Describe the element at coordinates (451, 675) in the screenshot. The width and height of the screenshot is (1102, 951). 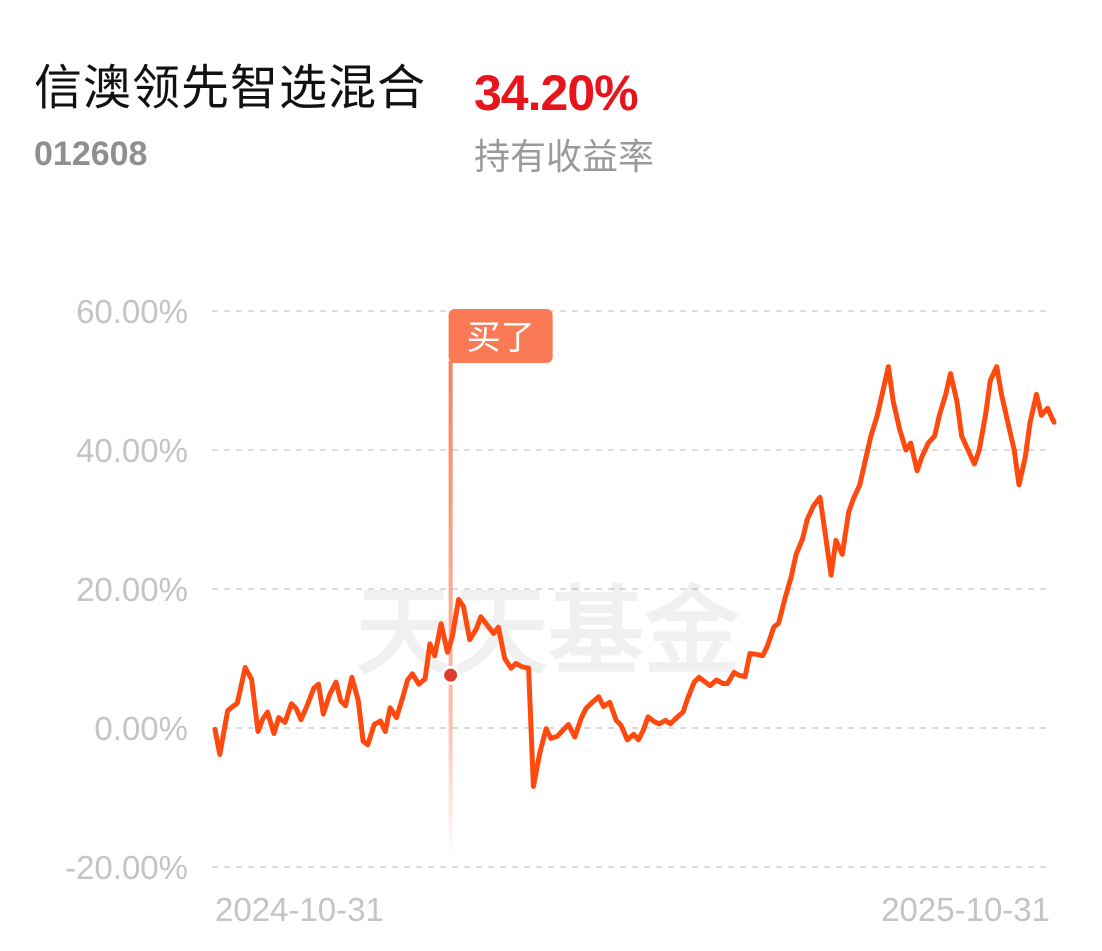
I see `buy-point-dot` at that location.